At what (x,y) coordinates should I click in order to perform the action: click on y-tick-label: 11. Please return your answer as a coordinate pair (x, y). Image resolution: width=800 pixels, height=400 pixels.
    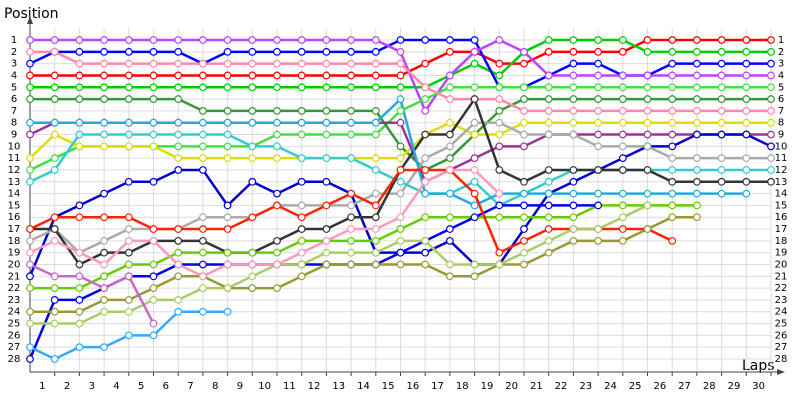
    Looking at the image, I should click on (14, 158).